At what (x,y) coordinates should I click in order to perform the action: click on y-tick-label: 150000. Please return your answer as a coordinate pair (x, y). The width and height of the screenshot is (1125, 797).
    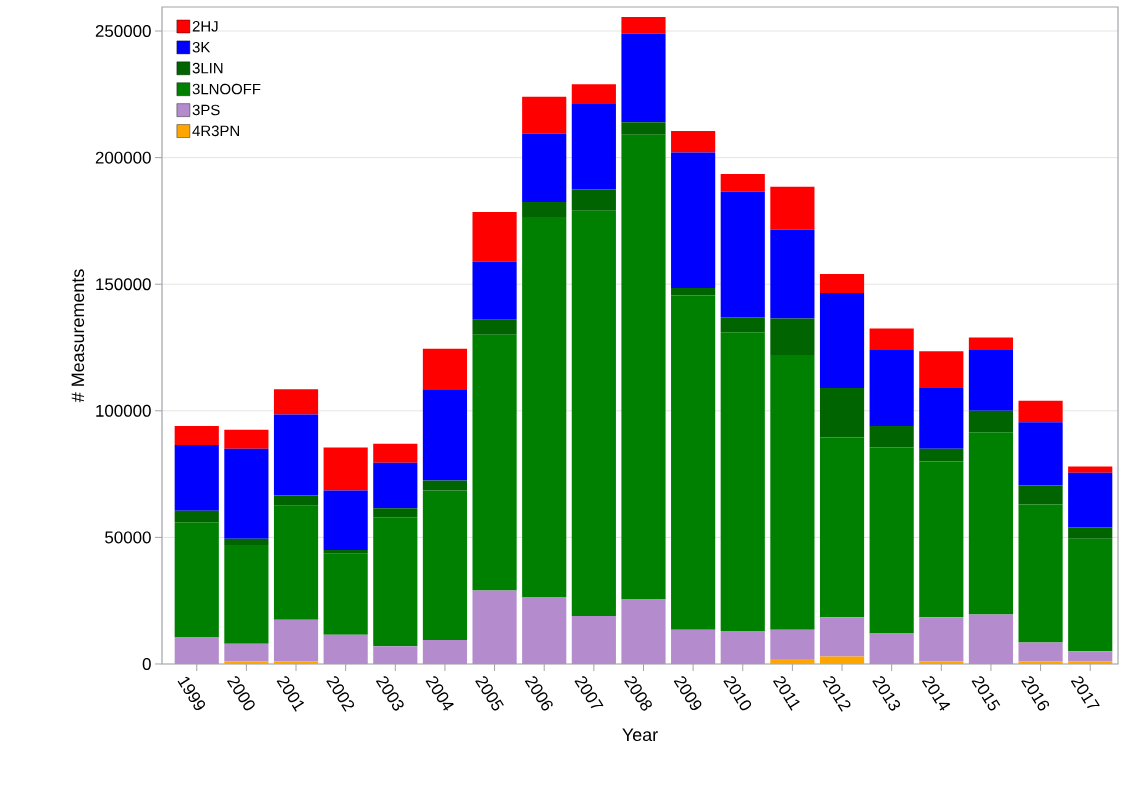
    Looking at the image, I should click on (123, 284).